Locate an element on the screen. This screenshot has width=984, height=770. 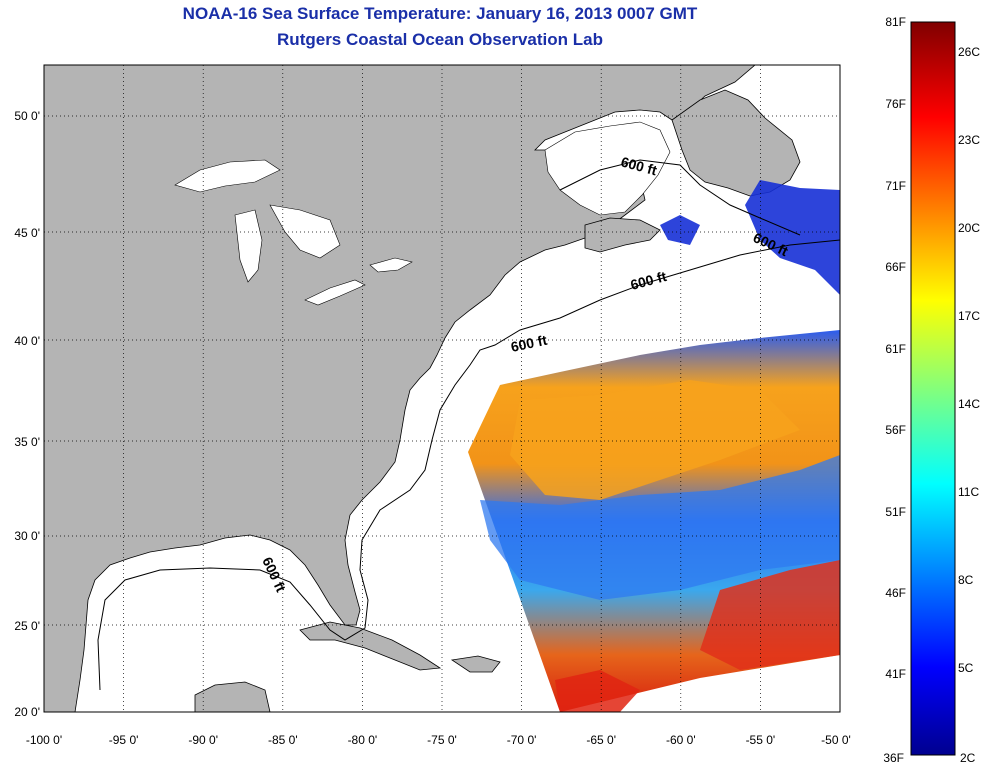
colorbar-c-label: 2C is located at coordinates (968, 758).